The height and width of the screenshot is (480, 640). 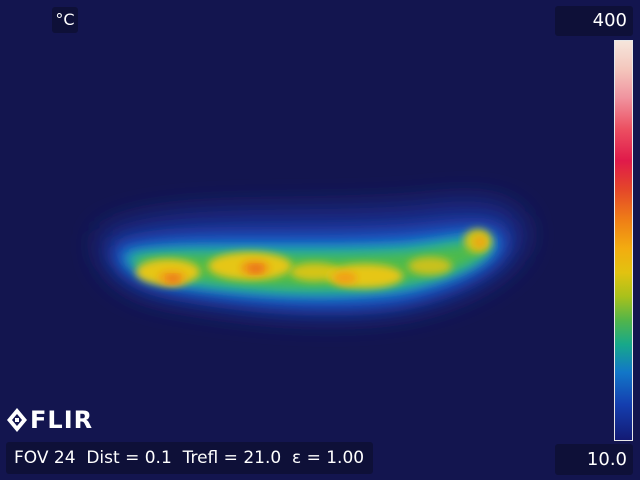 I want to click on emissivity-value: ε = 1.00, so click(x=328, y=458).